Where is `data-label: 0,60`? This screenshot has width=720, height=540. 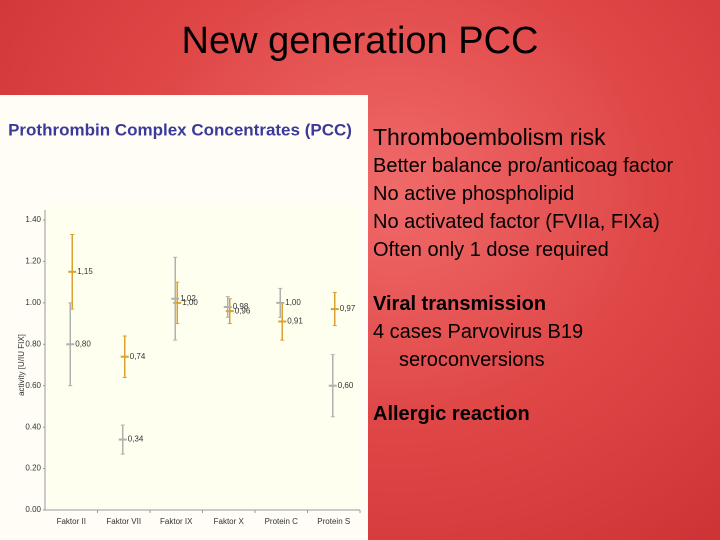
data-label: 0,60 is located at coordinates (346, 385).